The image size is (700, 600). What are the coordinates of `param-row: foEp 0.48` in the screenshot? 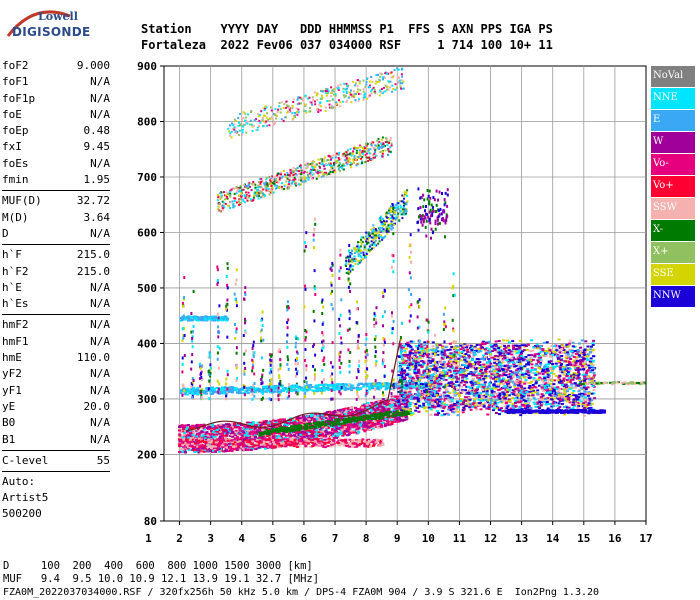 It's located at (56, 131).